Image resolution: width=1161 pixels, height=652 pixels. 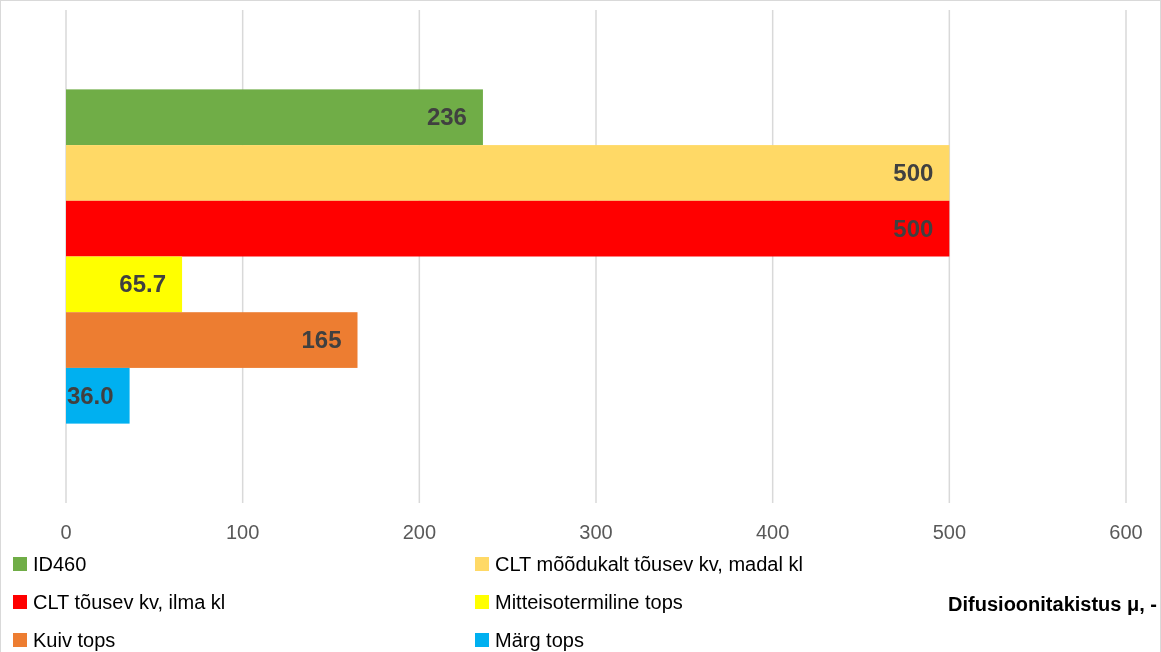 What do you see at coordinates (589, 602) in the screenshot?
I see `legend-label: Mitteisotermiline tops` at bounding box center [589, 602].